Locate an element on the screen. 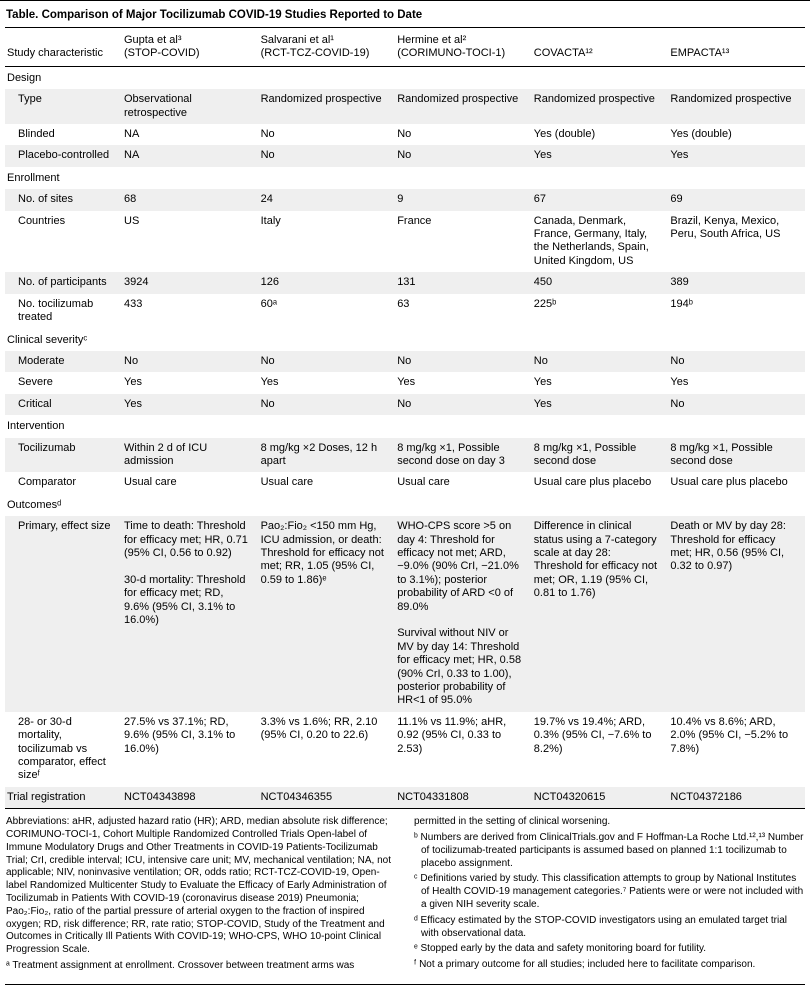 This screenshot has height=992, width=810. cell: 69 is located at coordinates (736, 200).